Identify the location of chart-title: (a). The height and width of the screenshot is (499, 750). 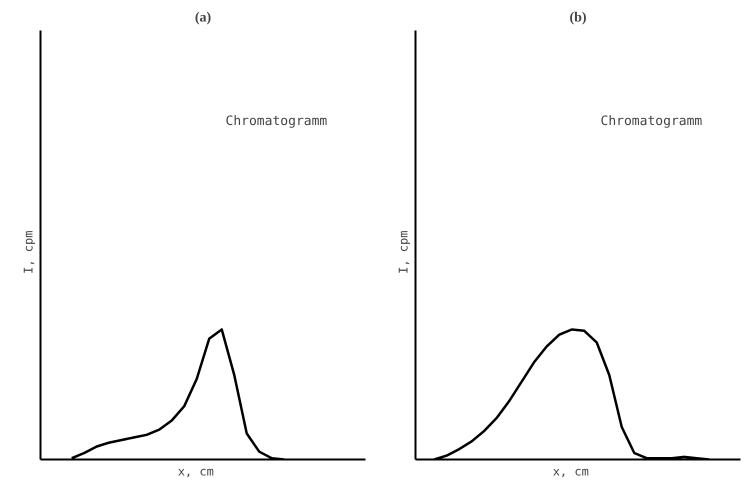
(203, 18).